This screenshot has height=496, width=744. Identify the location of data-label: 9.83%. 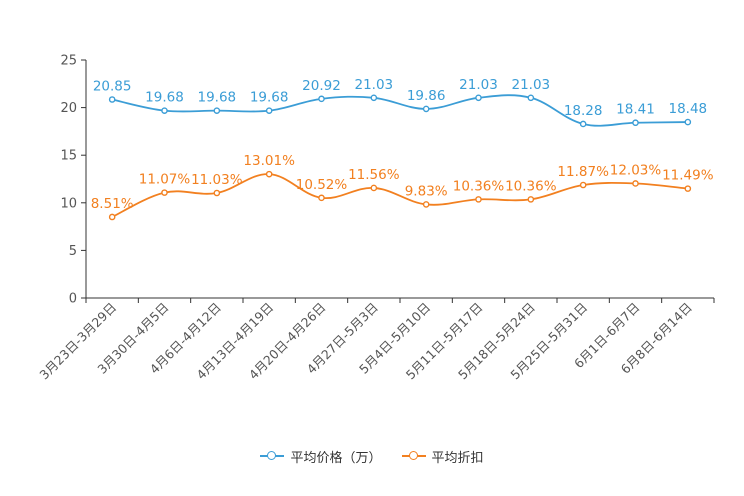
(426, 191).